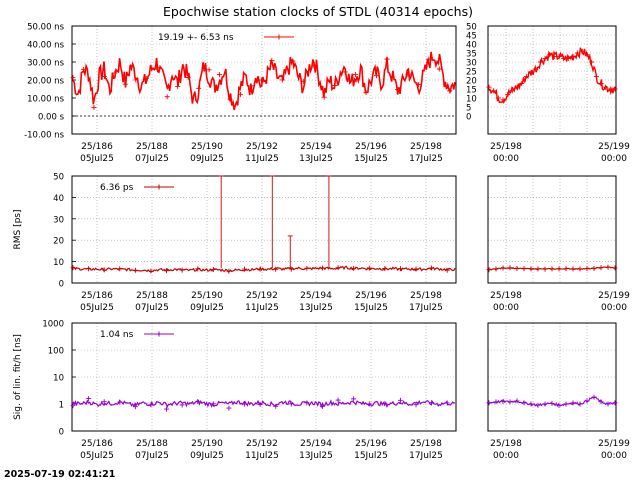 The height and width of the screenshot is (480, 640). Describe the element at coordinates (58, 263) in the screenshot. I see `y-tick-label: 10` at that location.